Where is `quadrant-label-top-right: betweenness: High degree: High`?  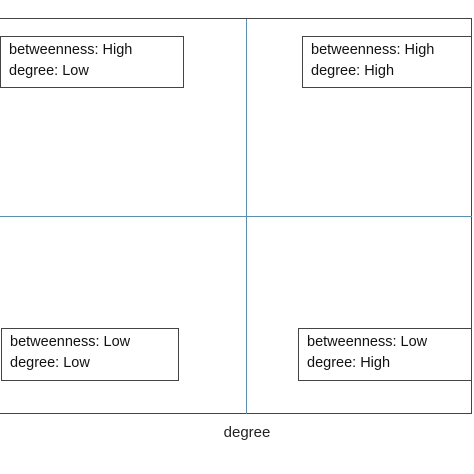
quadrant-label-top-right: betweenness: High degree: High is located at coordinates (387, 62).